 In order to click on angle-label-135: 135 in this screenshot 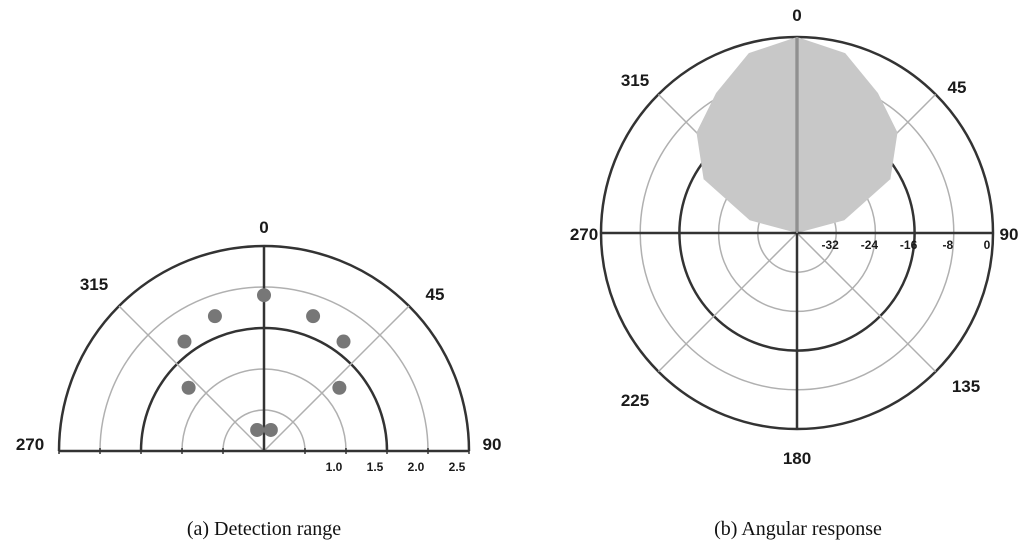, I will do `click(966, 386)`.